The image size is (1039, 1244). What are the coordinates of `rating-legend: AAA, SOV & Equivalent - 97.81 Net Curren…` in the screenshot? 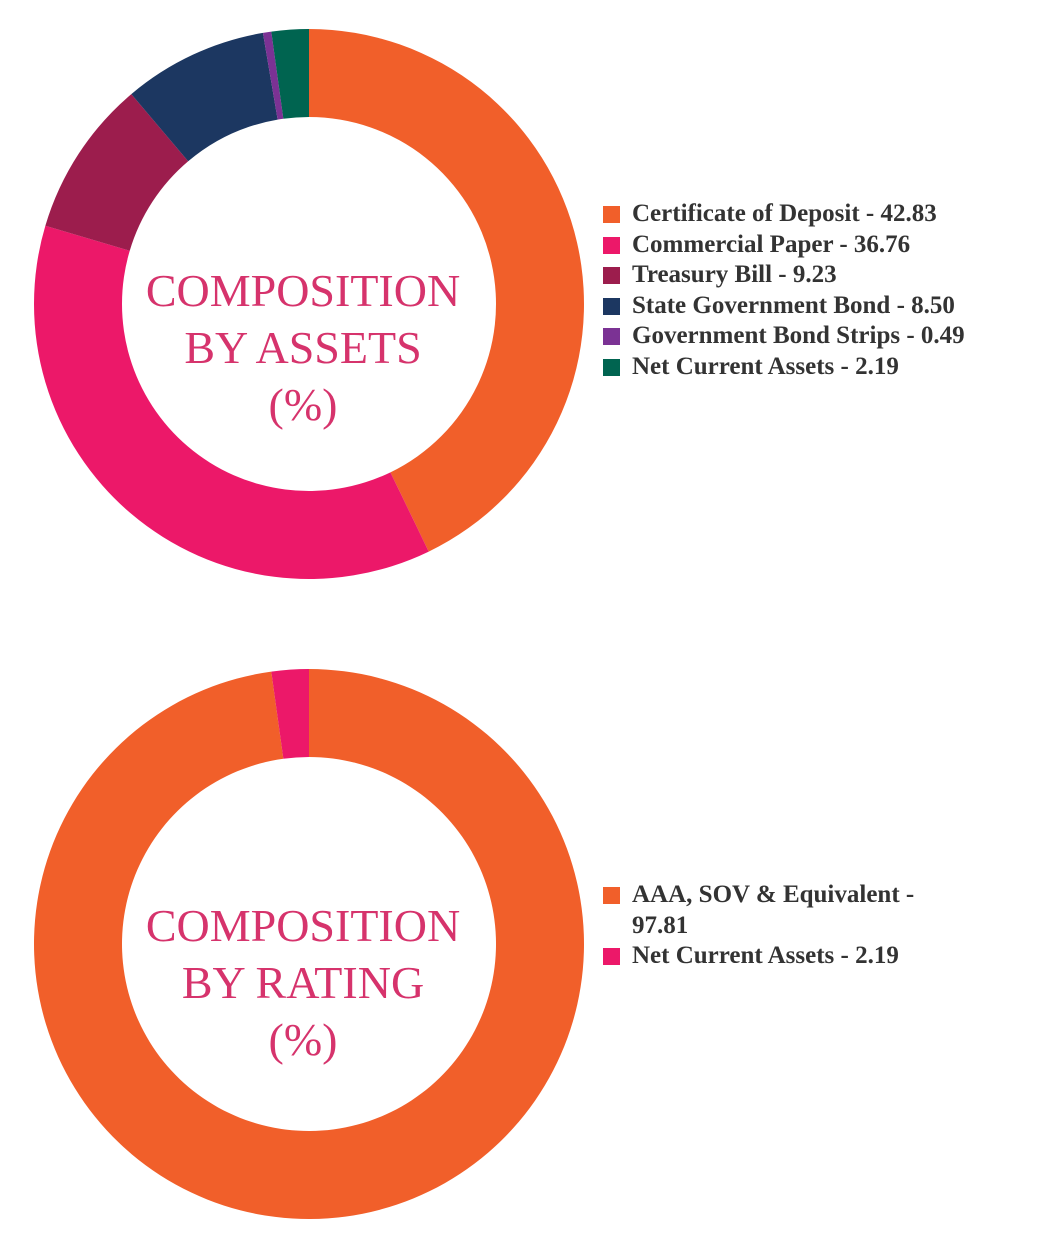 It's located at (778, 926).